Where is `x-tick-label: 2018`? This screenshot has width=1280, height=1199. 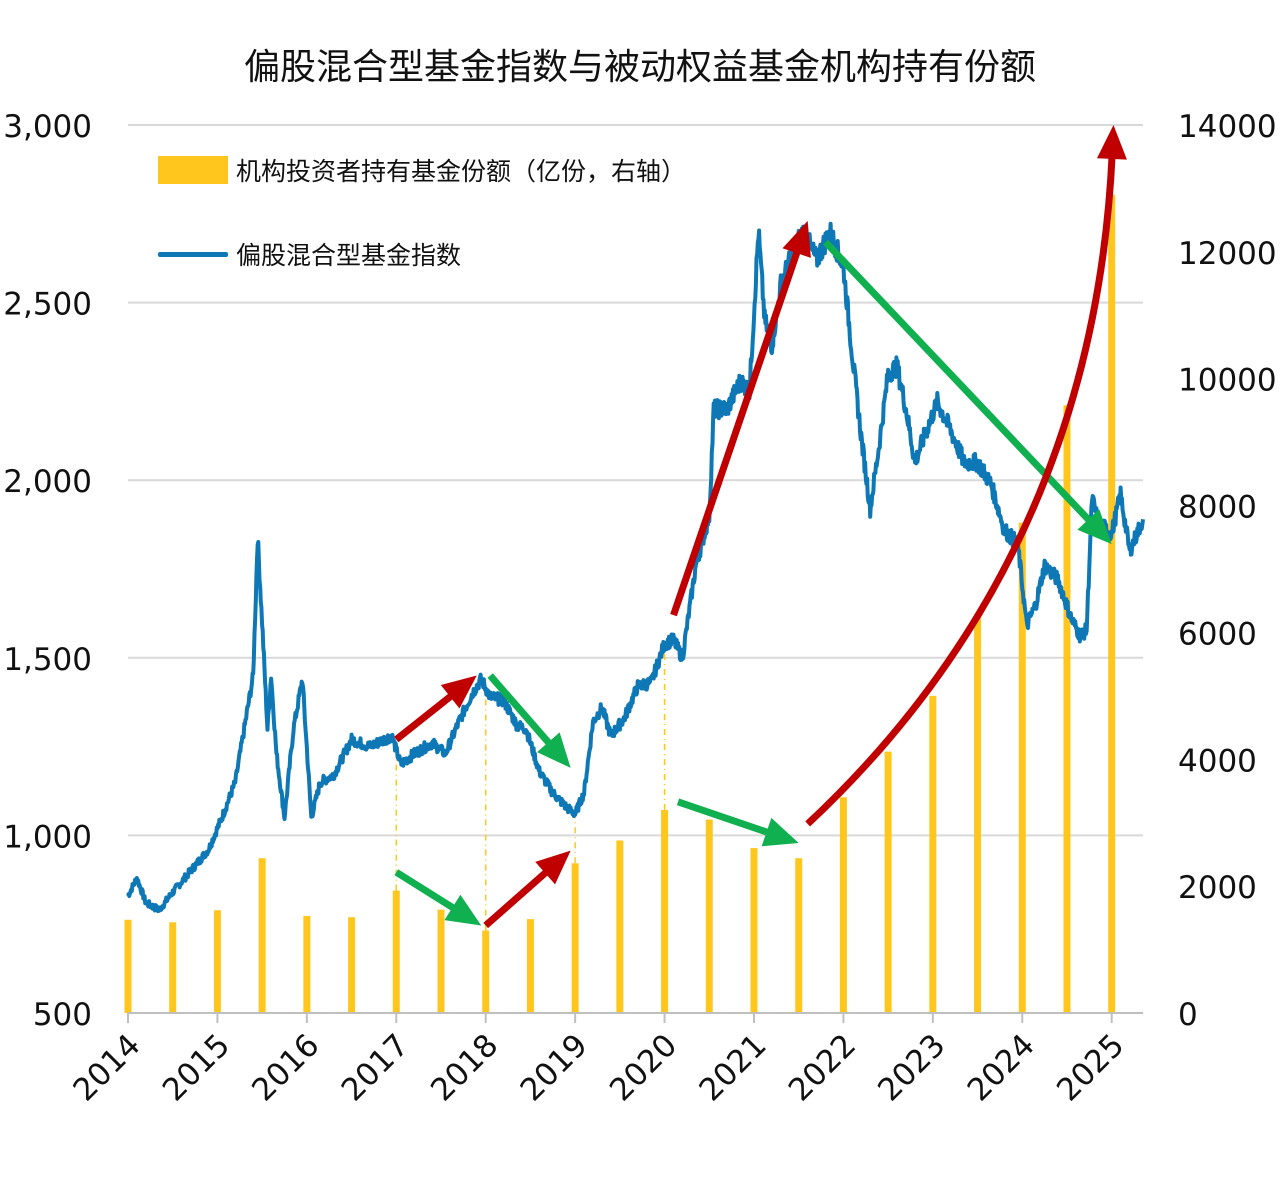 x-tick-label: 2018 is located at coordinates (464, 1067).